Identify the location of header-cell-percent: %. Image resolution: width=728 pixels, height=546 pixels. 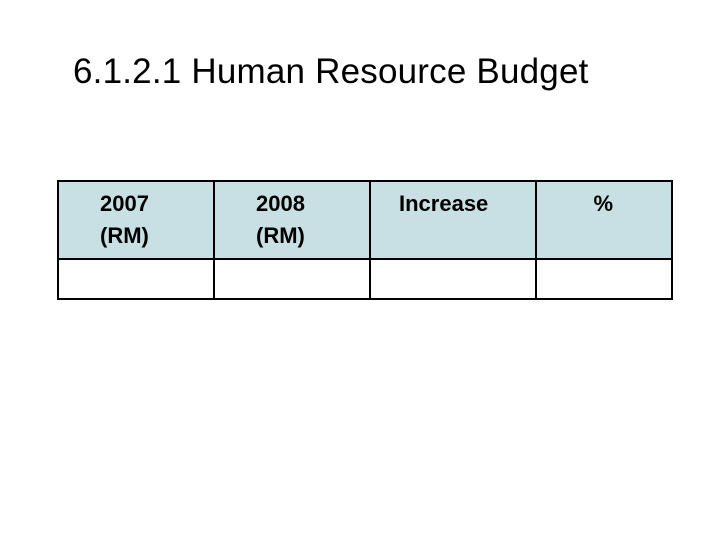
(604, 220).